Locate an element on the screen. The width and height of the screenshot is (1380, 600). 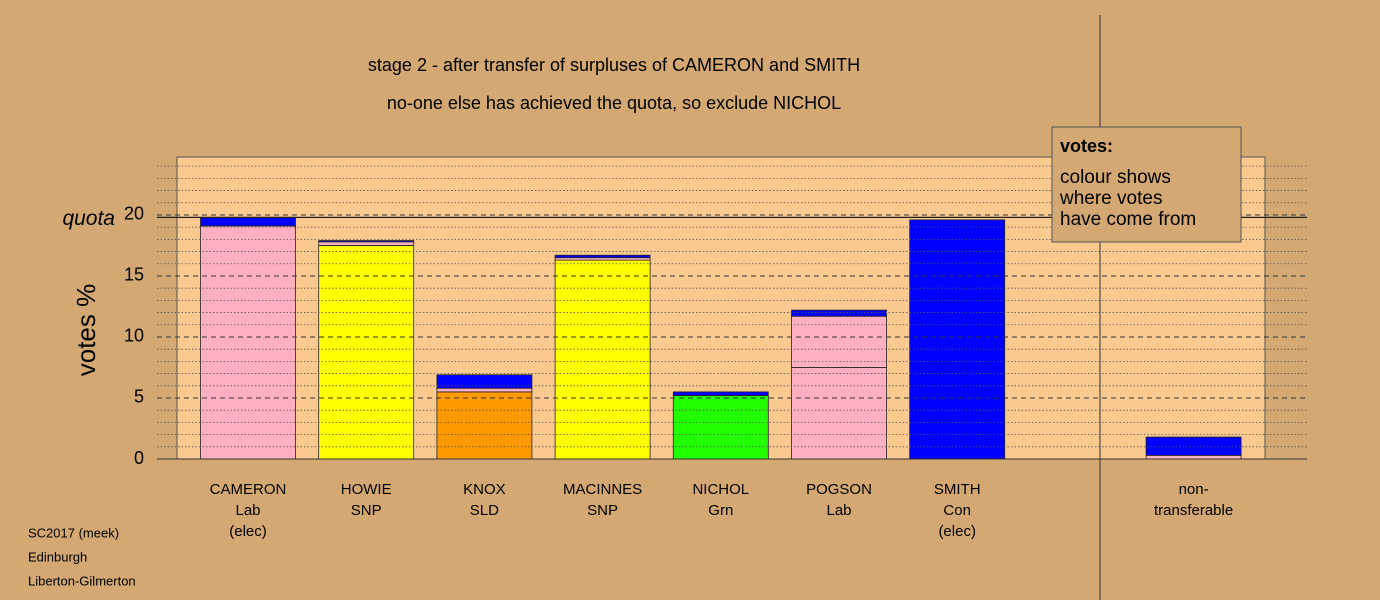
quota-label: quota is located at coordinates (88, 218).